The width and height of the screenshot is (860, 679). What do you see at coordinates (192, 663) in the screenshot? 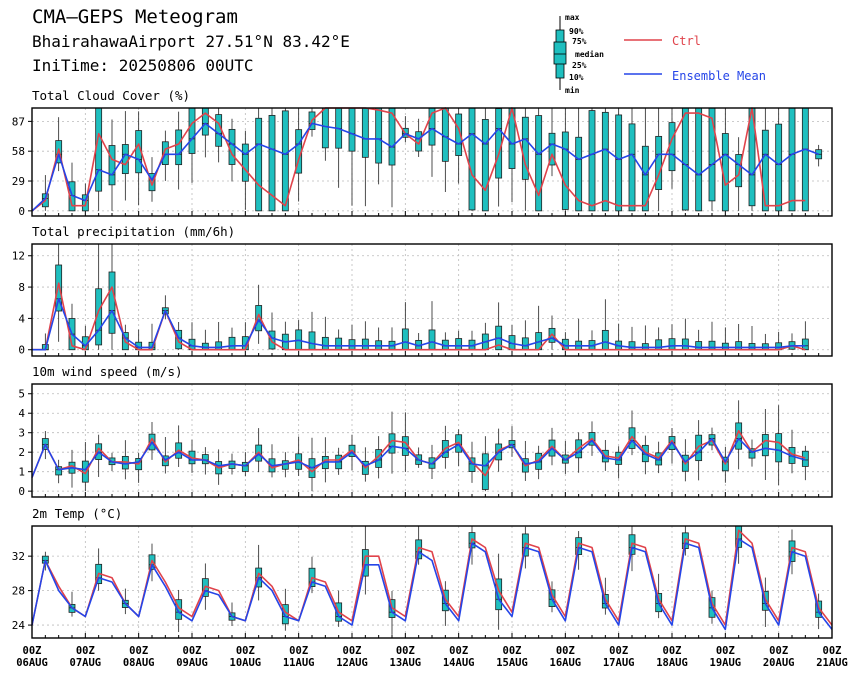
I see `x-tick-date: 09AUG` at bounding box center [192, 663].